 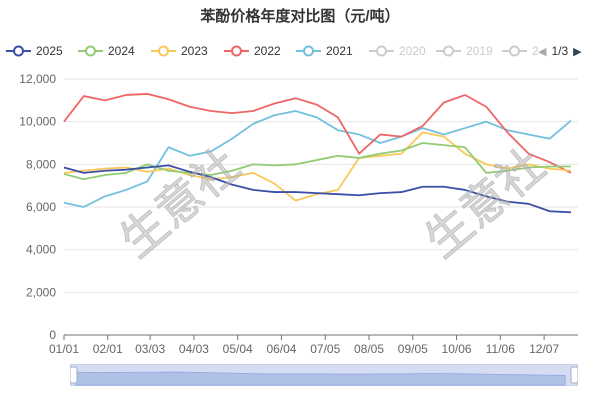 I want to click on x-tick-label: 02/01, so click(x=108, y=349).